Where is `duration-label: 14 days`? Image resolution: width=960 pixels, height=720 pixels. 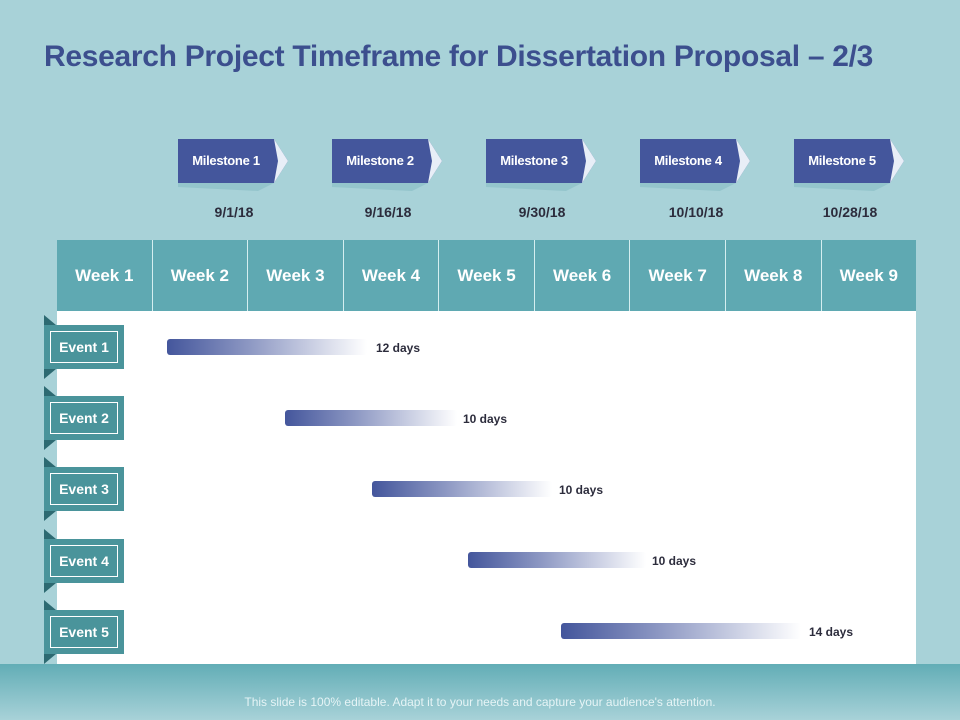 duration-label: 14 days is located at coordinates (831, 632).